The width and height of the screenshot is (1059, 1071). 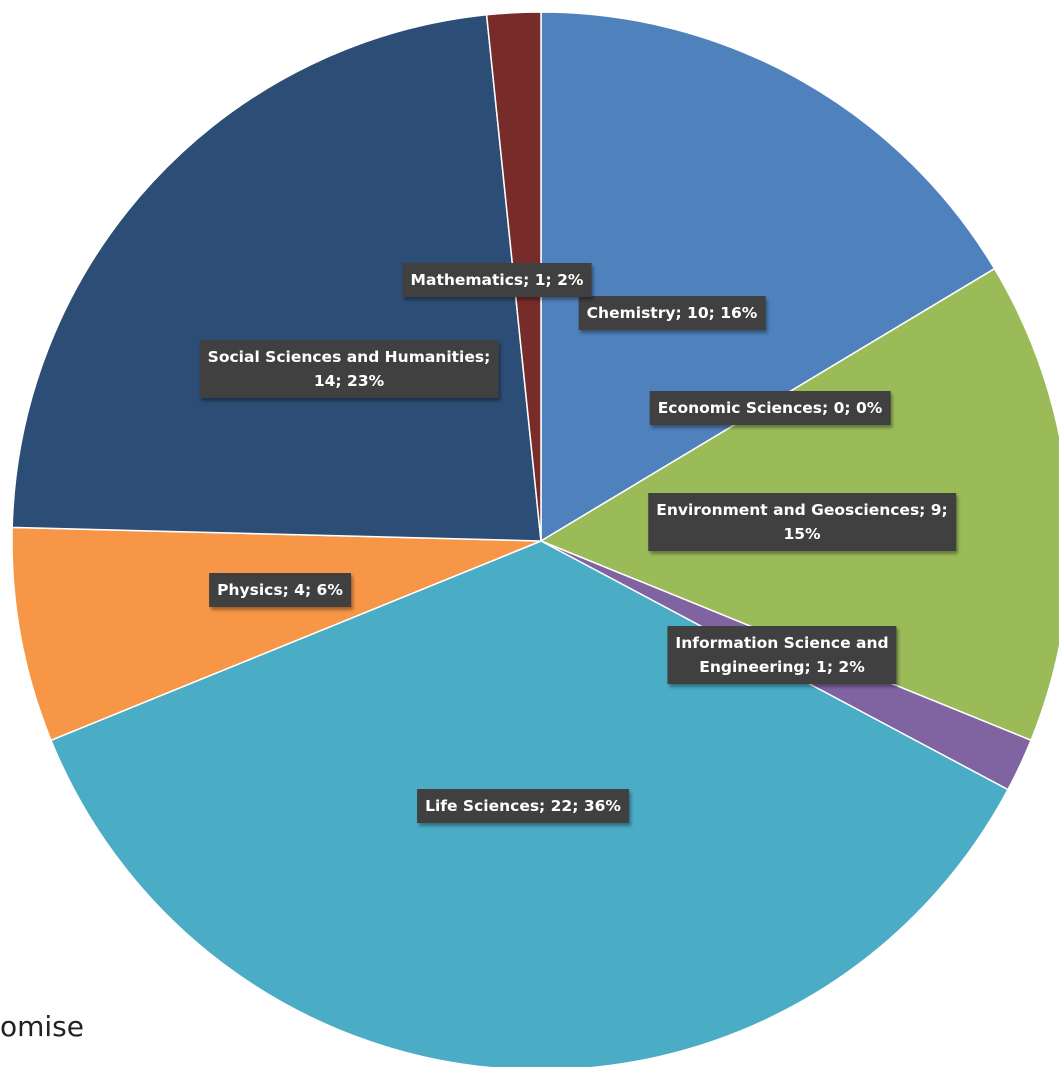 What do you see at coordinates (42, 1026) in the screenshot?
I see `background-text: omise` at bounding box center [42, 1026].